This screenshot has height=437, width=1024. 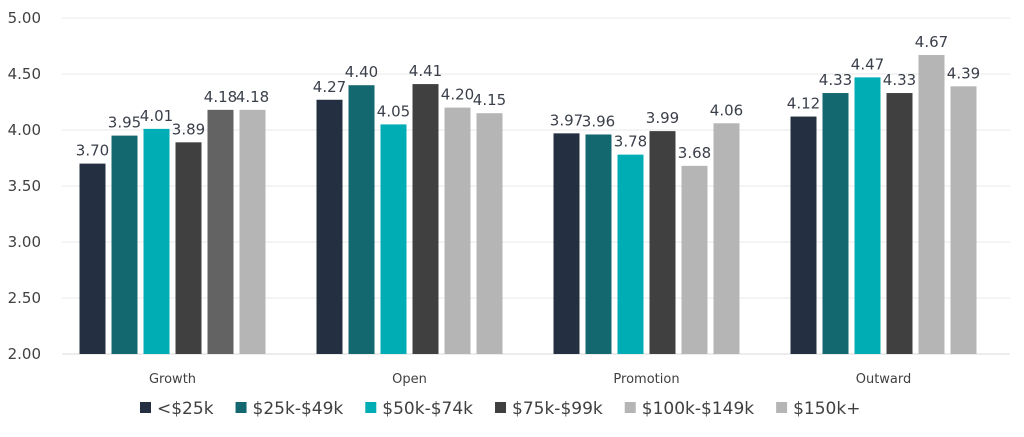 What do you see at coordinates (24, 18) in the screenshot?
I see `y-tick-label: 5.00` at bounding box center [24, 18].